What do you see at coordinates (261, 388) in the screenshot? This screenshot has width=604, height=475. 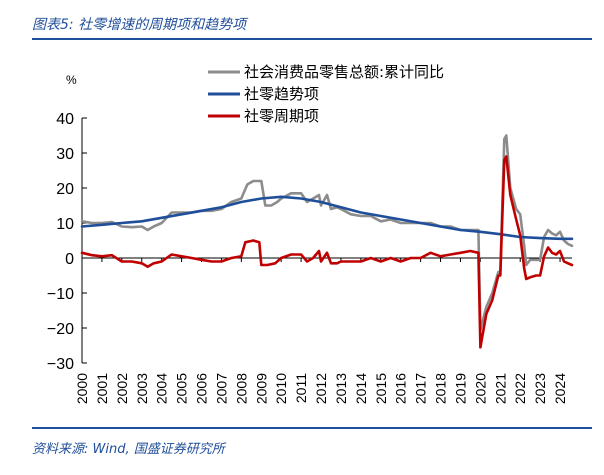 I see `x-tick-label: 2009` at bounding box center [261, 388].